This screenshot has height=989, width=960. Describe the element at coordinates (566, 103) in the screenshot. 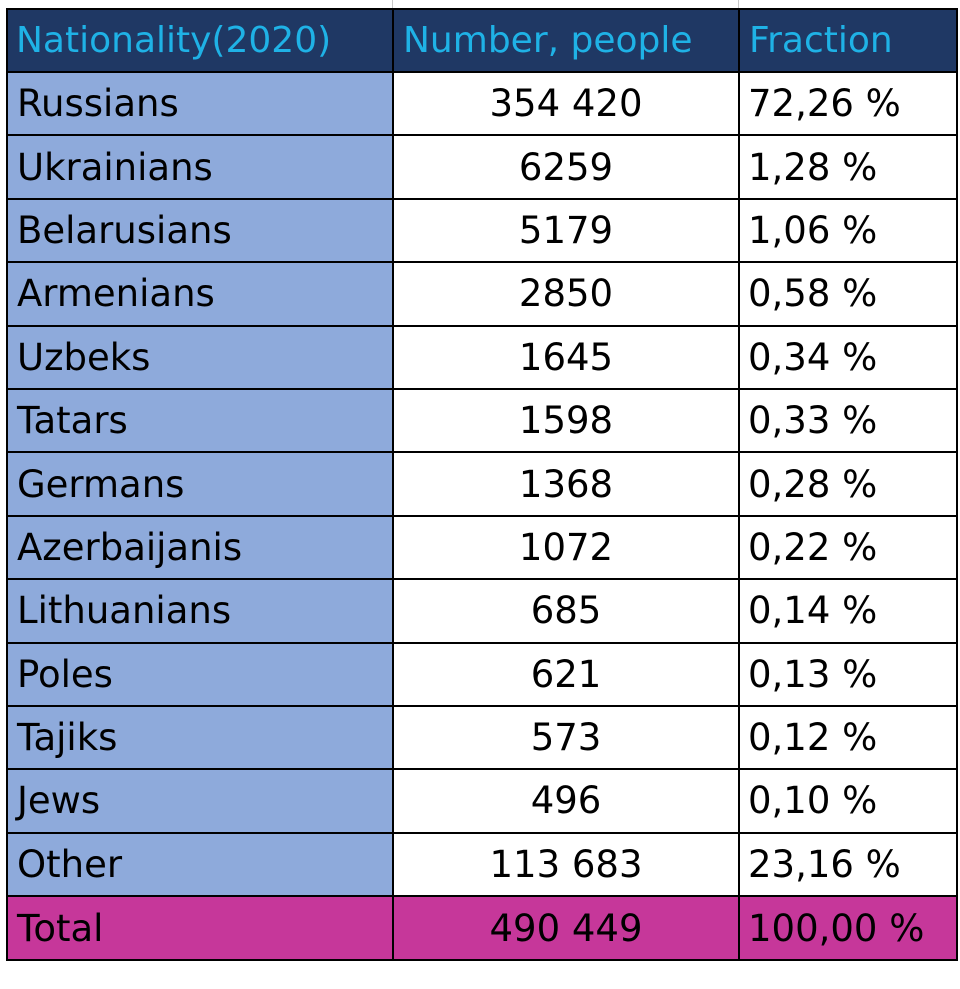

I see `cell-number: 354 420` at that location.